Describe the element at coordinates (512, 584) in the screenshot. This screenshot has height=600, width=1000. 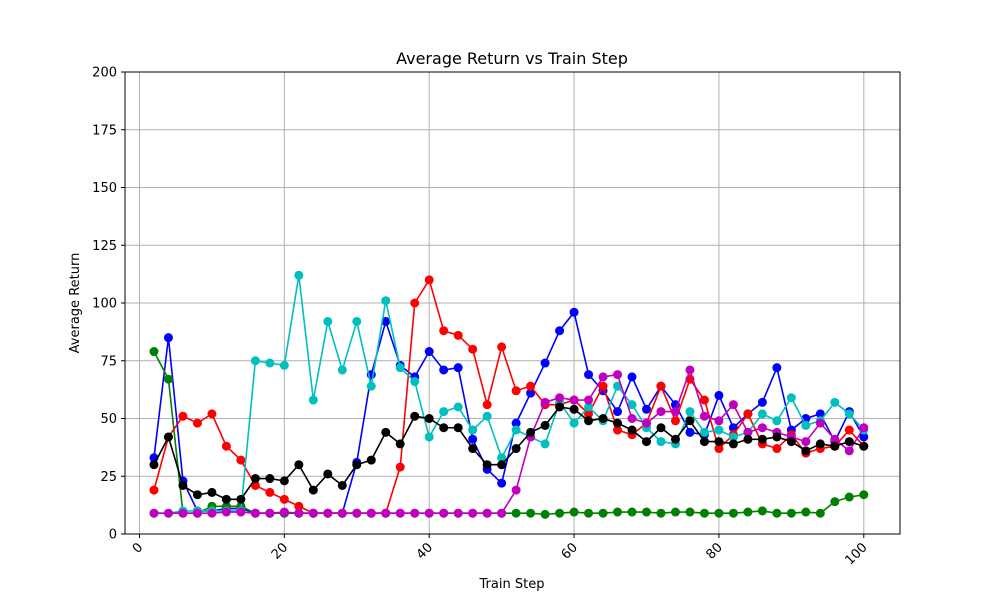
I see `x-axis-label: Train Step` at that location.